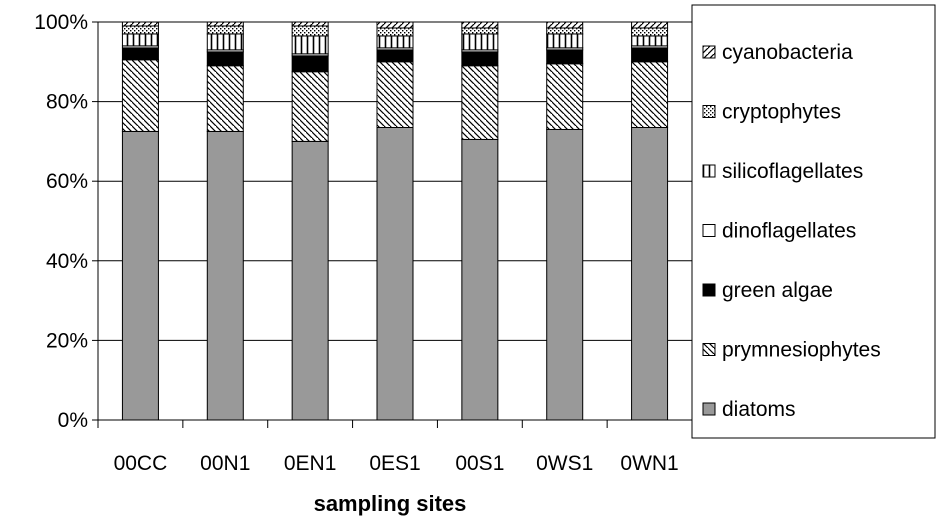 The height and width of the screenshot is (524, 937). I want to click on bar-stack-0WN1, so click(650, 221).